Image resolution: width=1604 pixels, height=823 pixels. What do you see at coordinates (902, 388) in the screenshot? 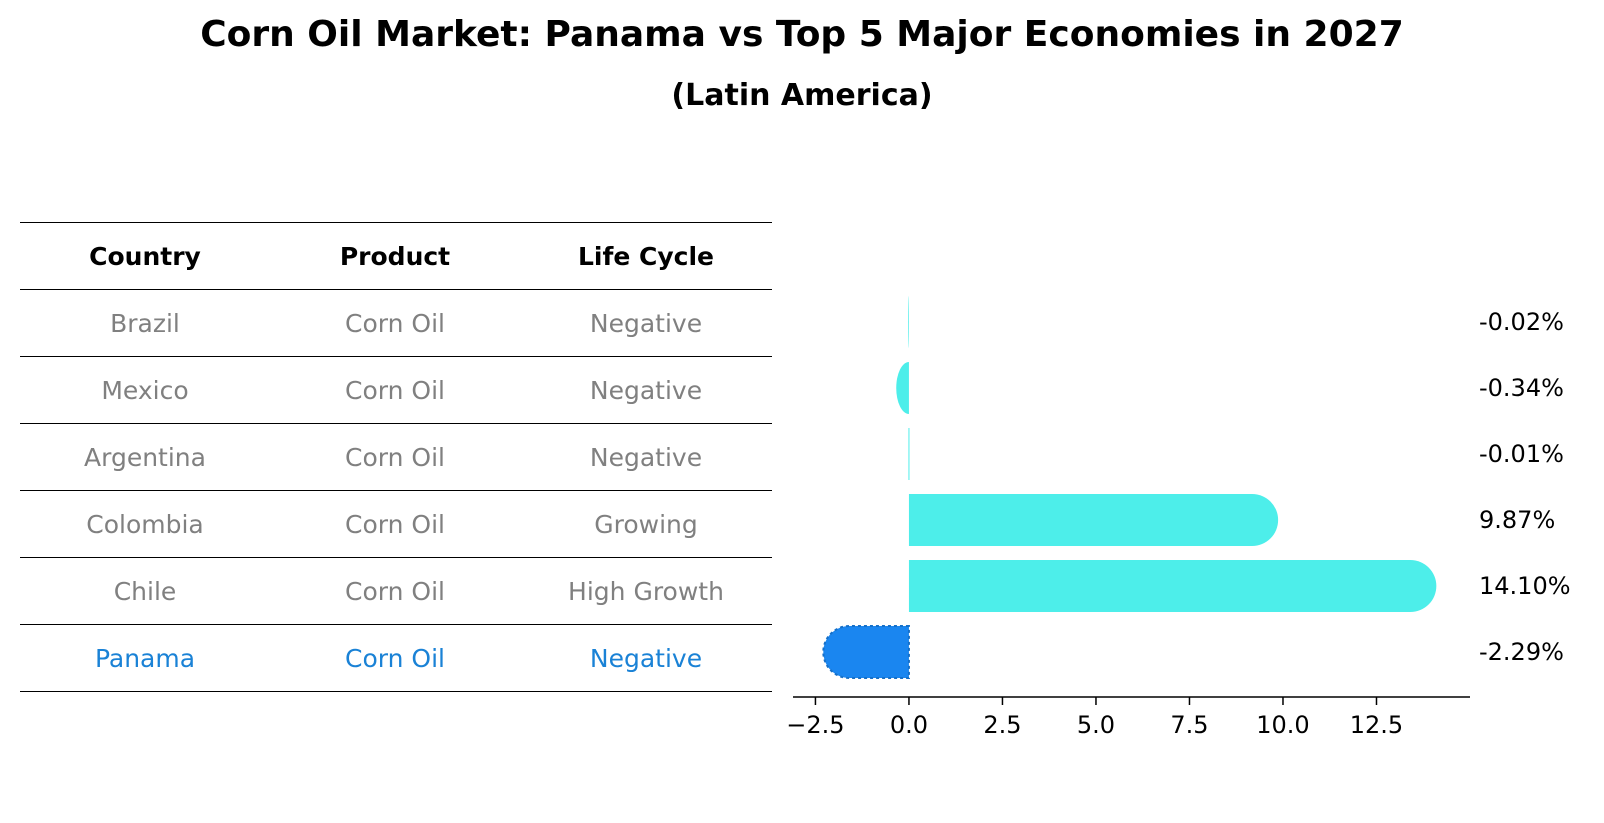
I see `bar-mexico` at bounding box center [902, 388].